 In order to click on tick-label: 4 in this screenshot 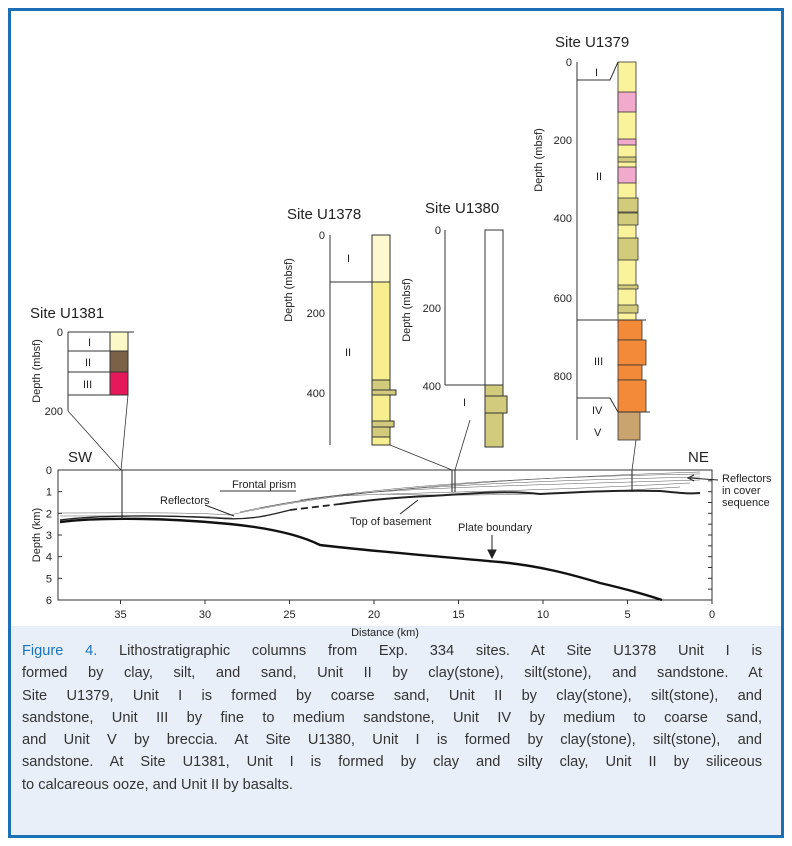, I will do `click(49, 558)`.